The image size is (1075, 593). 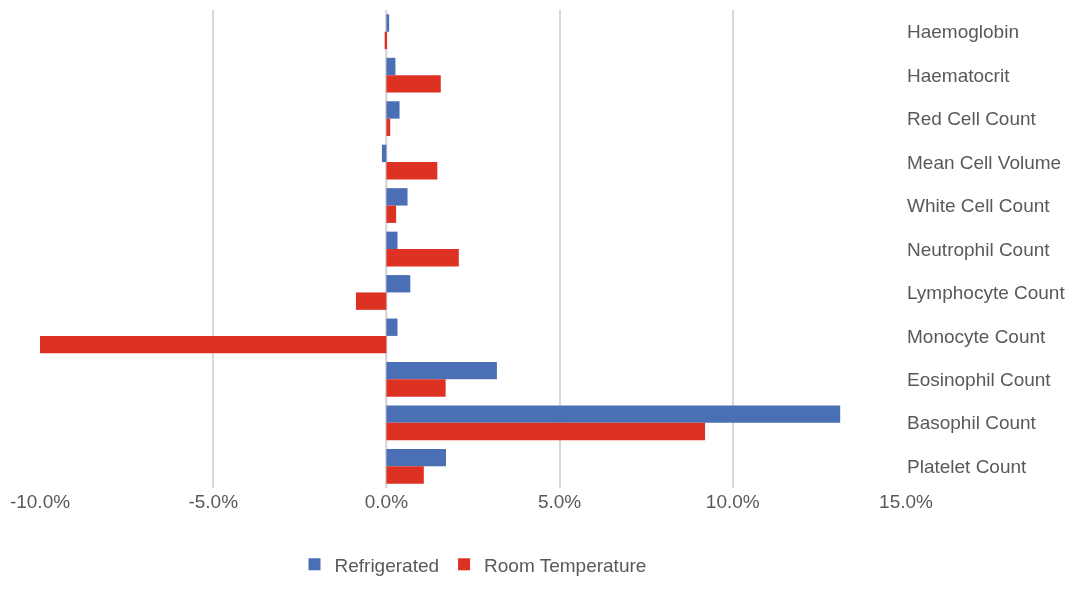 What do you see at coordinates (565, 565) in the screenshot?
I see `legend-label: Room Temperature` at bounding box center [565, 565].